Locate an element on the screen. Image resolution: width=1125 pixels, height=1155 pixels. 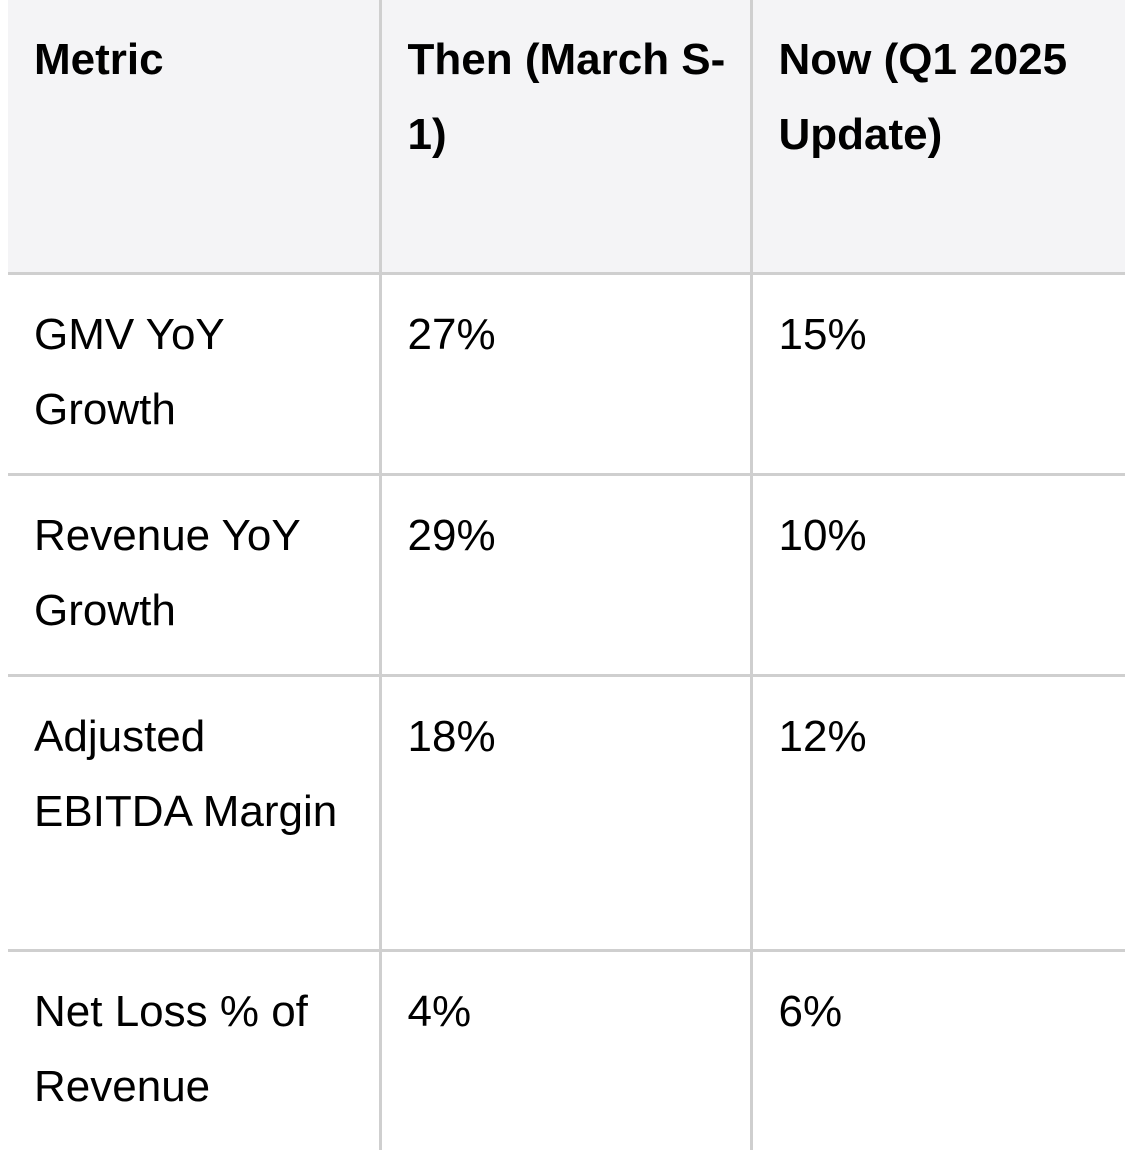
metric-cell: GMV YoY Growth is located at coordinates (195, 374).